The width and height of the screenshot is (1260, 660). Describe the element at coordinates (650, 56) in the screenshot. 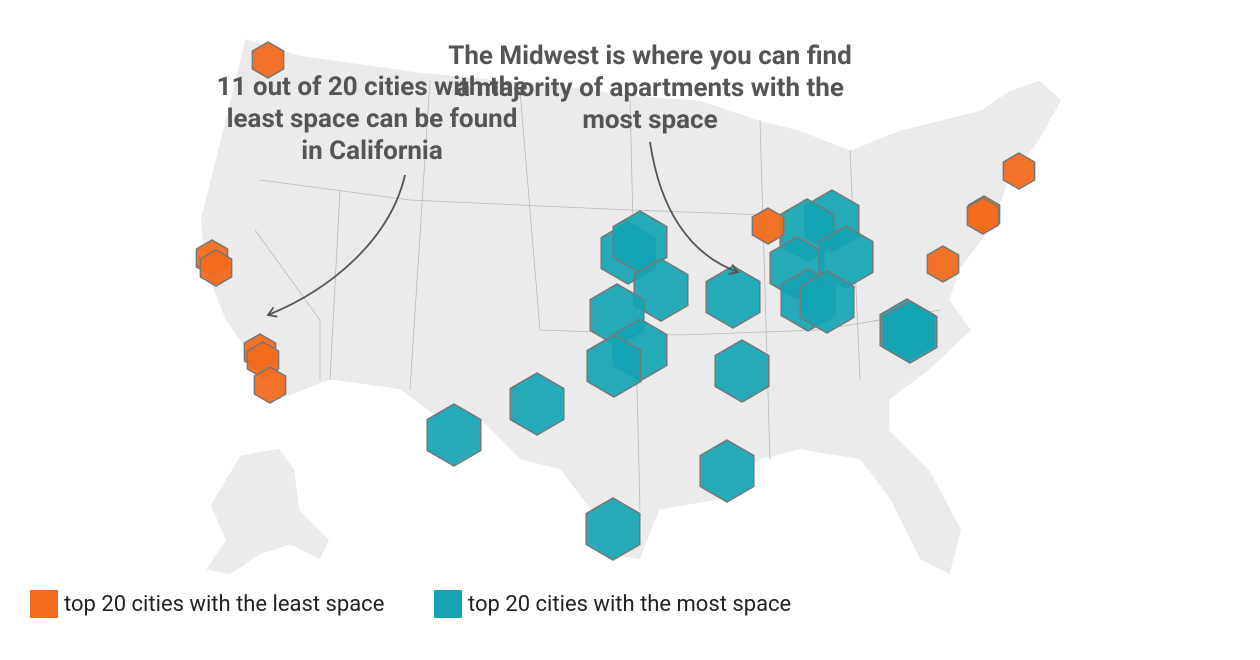

I see `annotation-line: The Midwest is where you can find` at that location.